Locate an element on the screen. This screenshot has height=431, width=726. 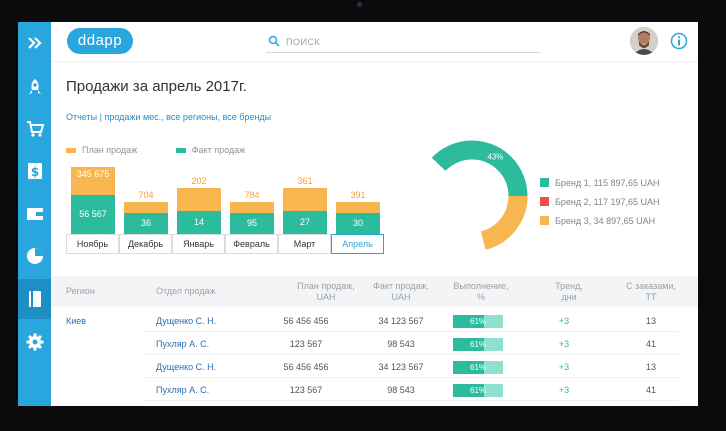
rocket-icon is located at coordinates (35, 87).